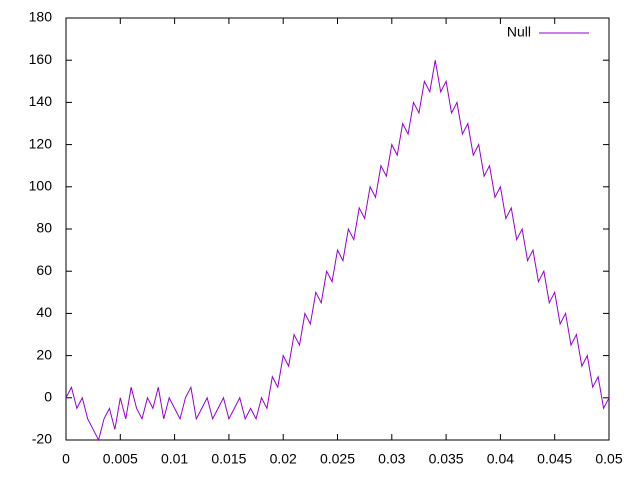 The width and height of the screenshot is (640, 480). I want to click on y-tick-label: 40, so click(44, 312).